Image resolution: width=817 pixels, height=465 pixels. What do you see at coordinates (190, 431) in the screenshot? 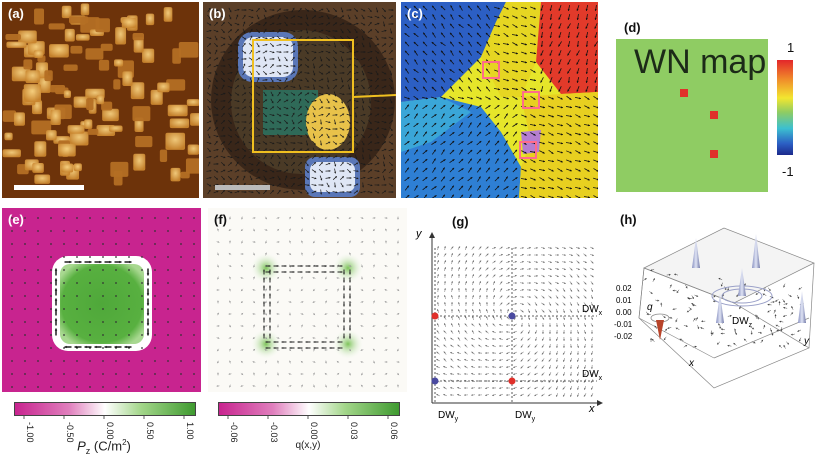
I see `svg-text: 1.00` at bounding box center [190, 431].